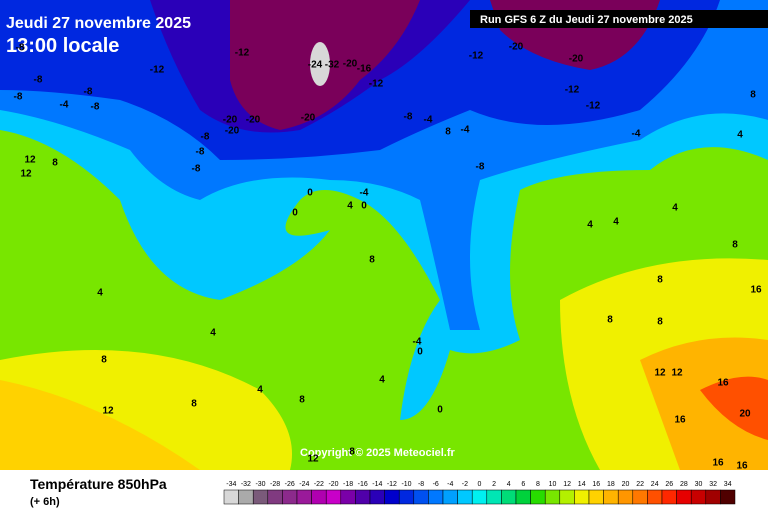  Describe the element at coordinates (406, 484) in the screenshot. I see `legend-label: -10` at that location.